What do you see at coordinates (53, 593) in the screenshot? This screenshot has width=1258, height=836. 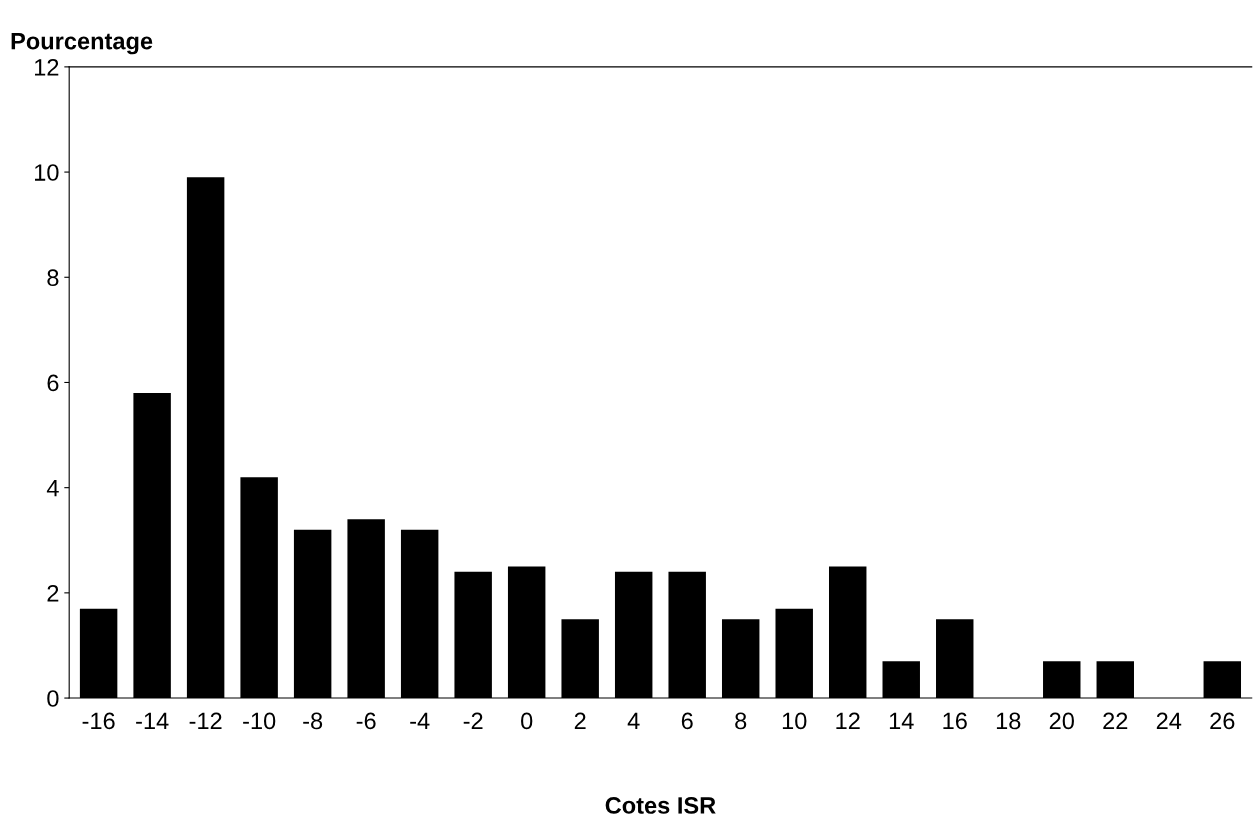 I see `y-tick-label: 2` at bounding box center [53, 593].